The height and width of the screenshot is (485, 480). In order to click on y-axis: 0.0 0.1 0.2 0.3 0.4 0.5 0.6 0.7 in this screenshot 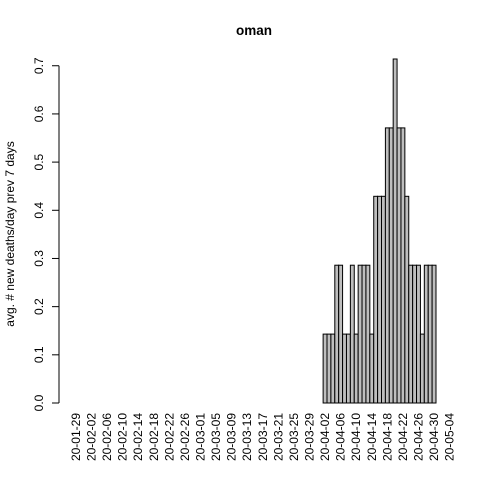, I will do `click(46, 234)`.